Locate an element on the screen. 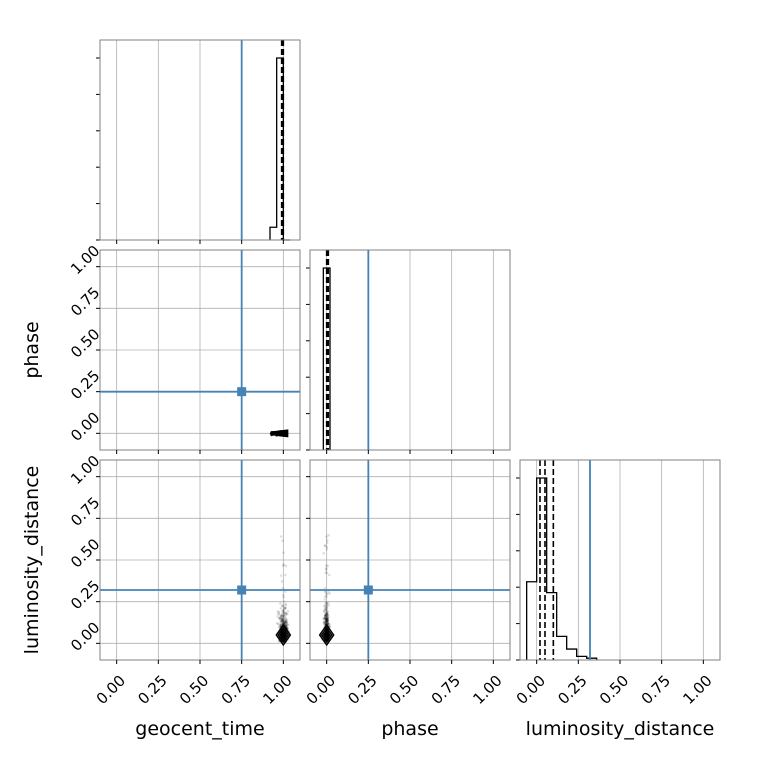  y-tick-label: 0.00 is located at coordinates (85, 636).